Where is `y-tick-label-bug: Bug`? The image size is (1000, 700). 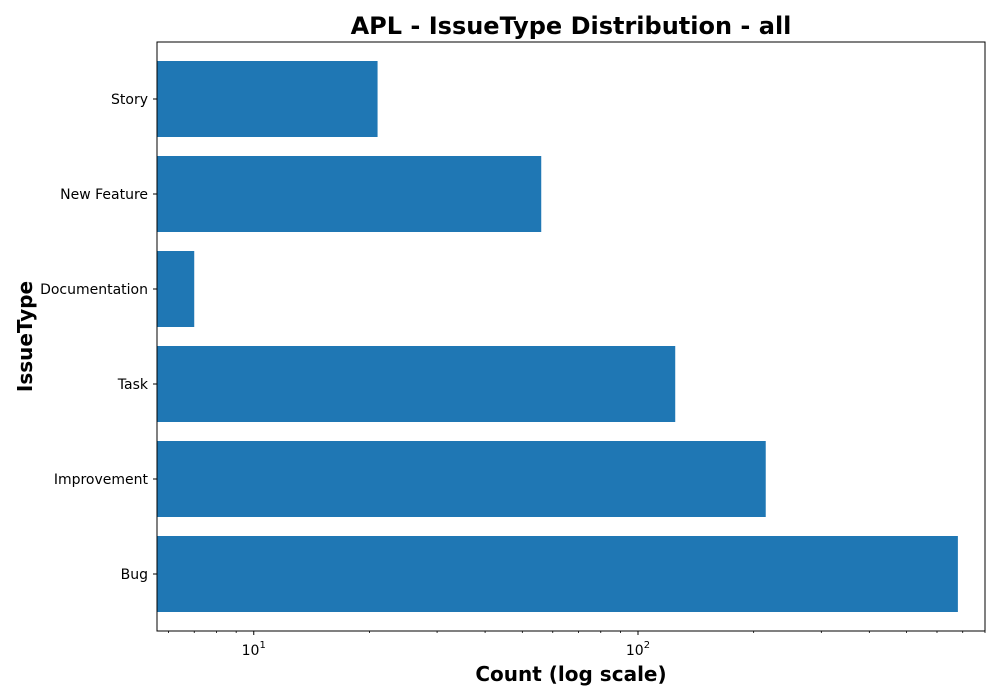
y-tick-label-bug: Bug is located at coordinates (134, 575).